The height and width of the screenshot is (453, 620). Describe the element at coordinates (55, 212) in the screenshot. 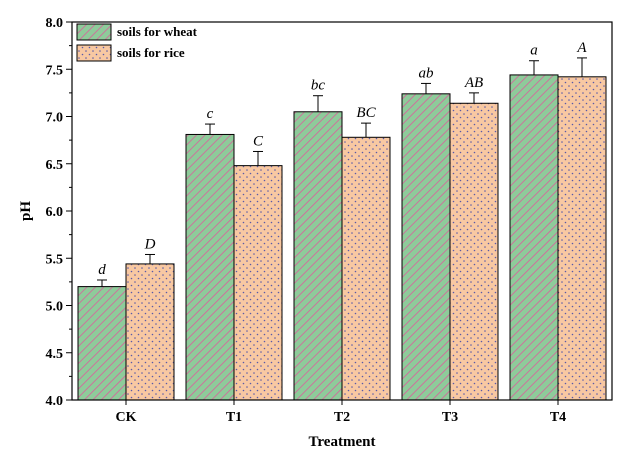

I see `y-tick-label: 6.0` at that location.